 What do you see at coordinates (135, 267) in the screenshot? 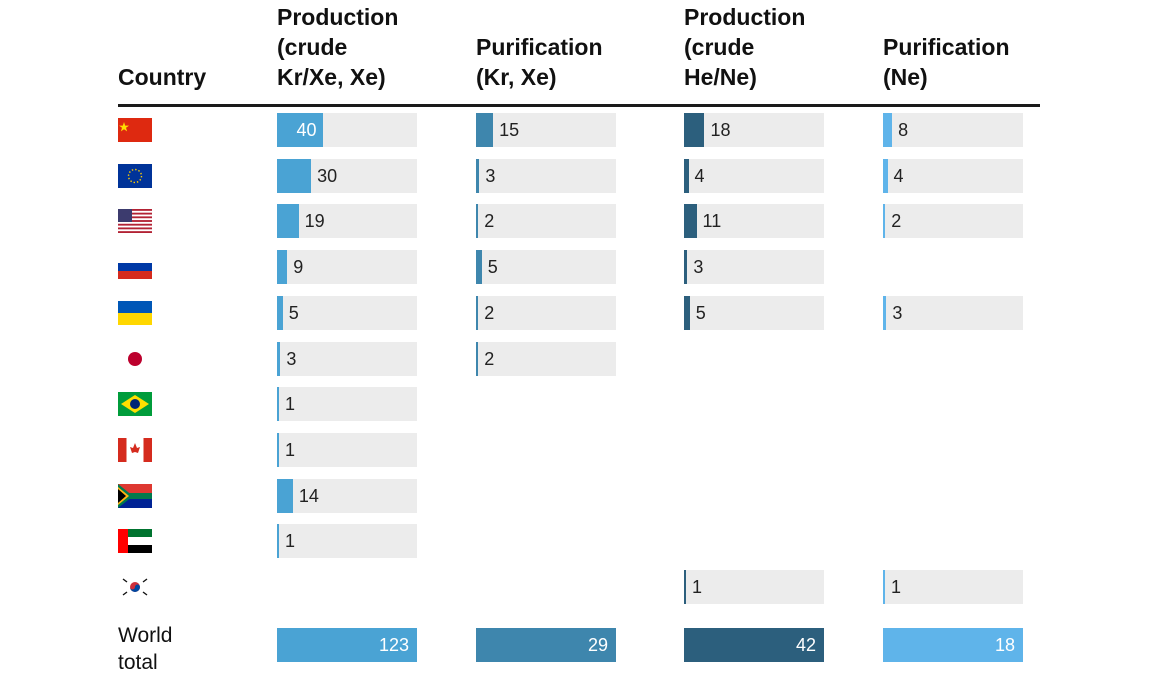
I see `russia-flag` at bounding box center [135, 267].